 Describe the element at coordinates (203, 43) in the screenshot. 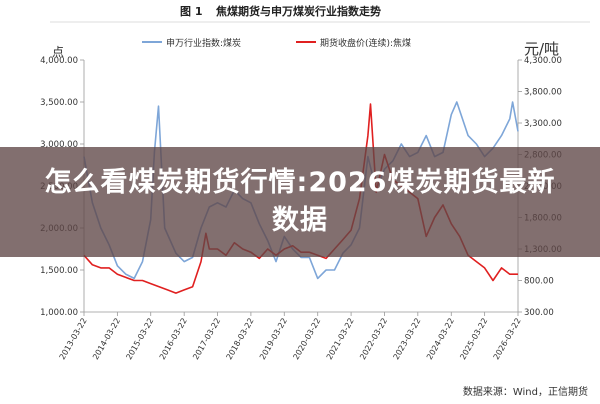

I see `legend-index-label: 申万行业指数:煤炭` at that location.